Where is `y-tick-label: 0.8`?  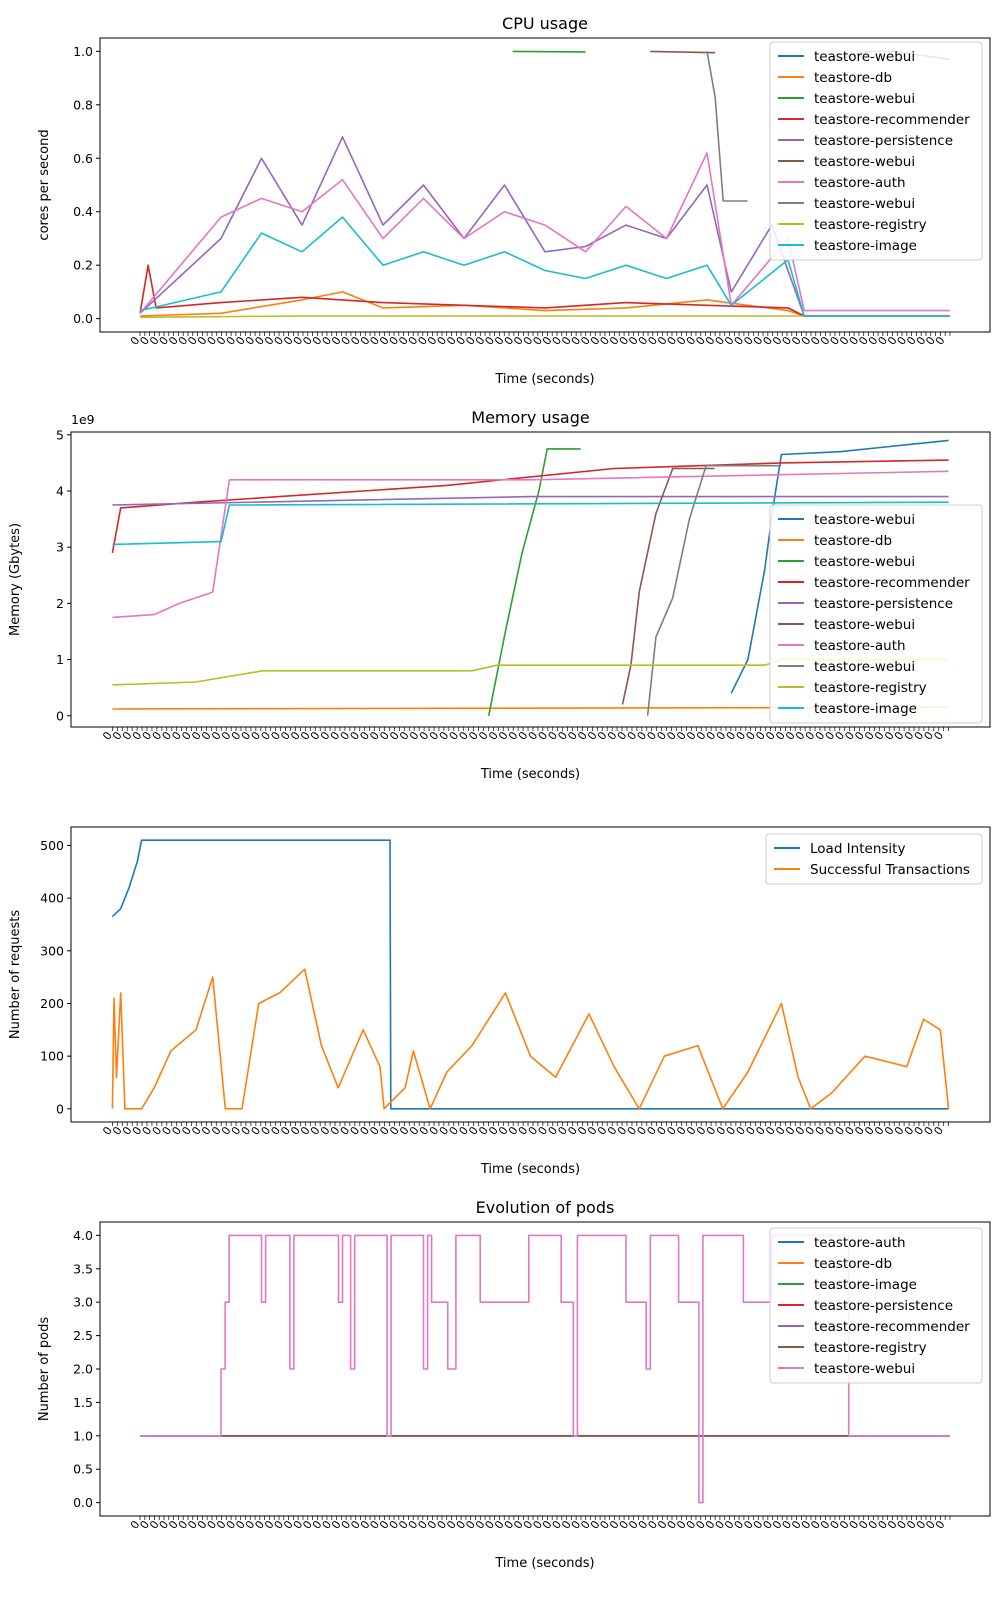
y-tick-label: 0.8 is located at coordinates (83, 104).